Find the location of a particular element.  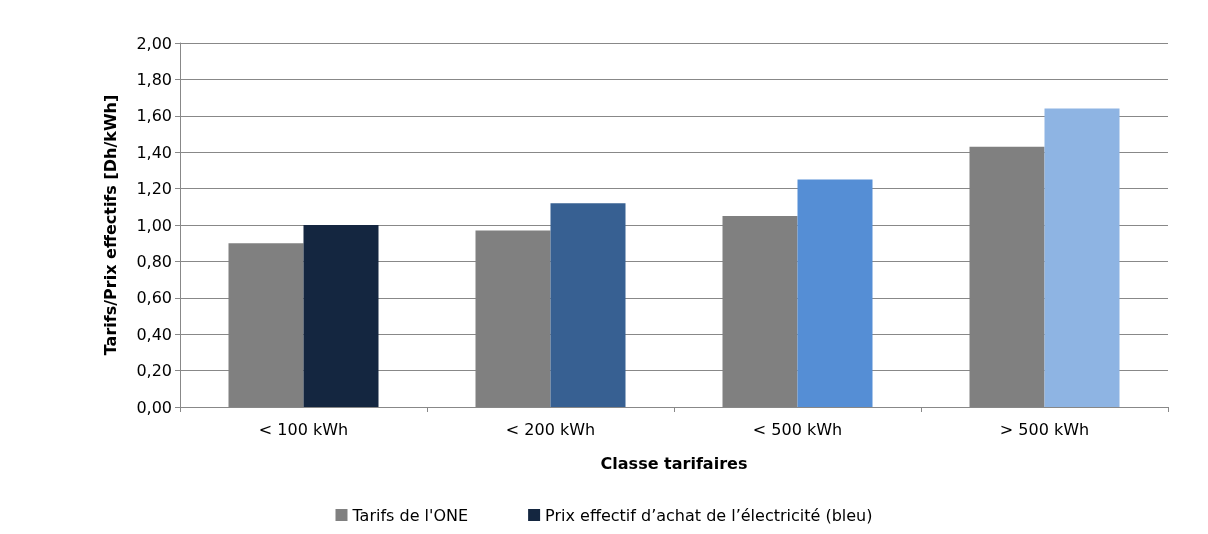

y-tick-label: 0,20 is located at coordinates (154, 371).